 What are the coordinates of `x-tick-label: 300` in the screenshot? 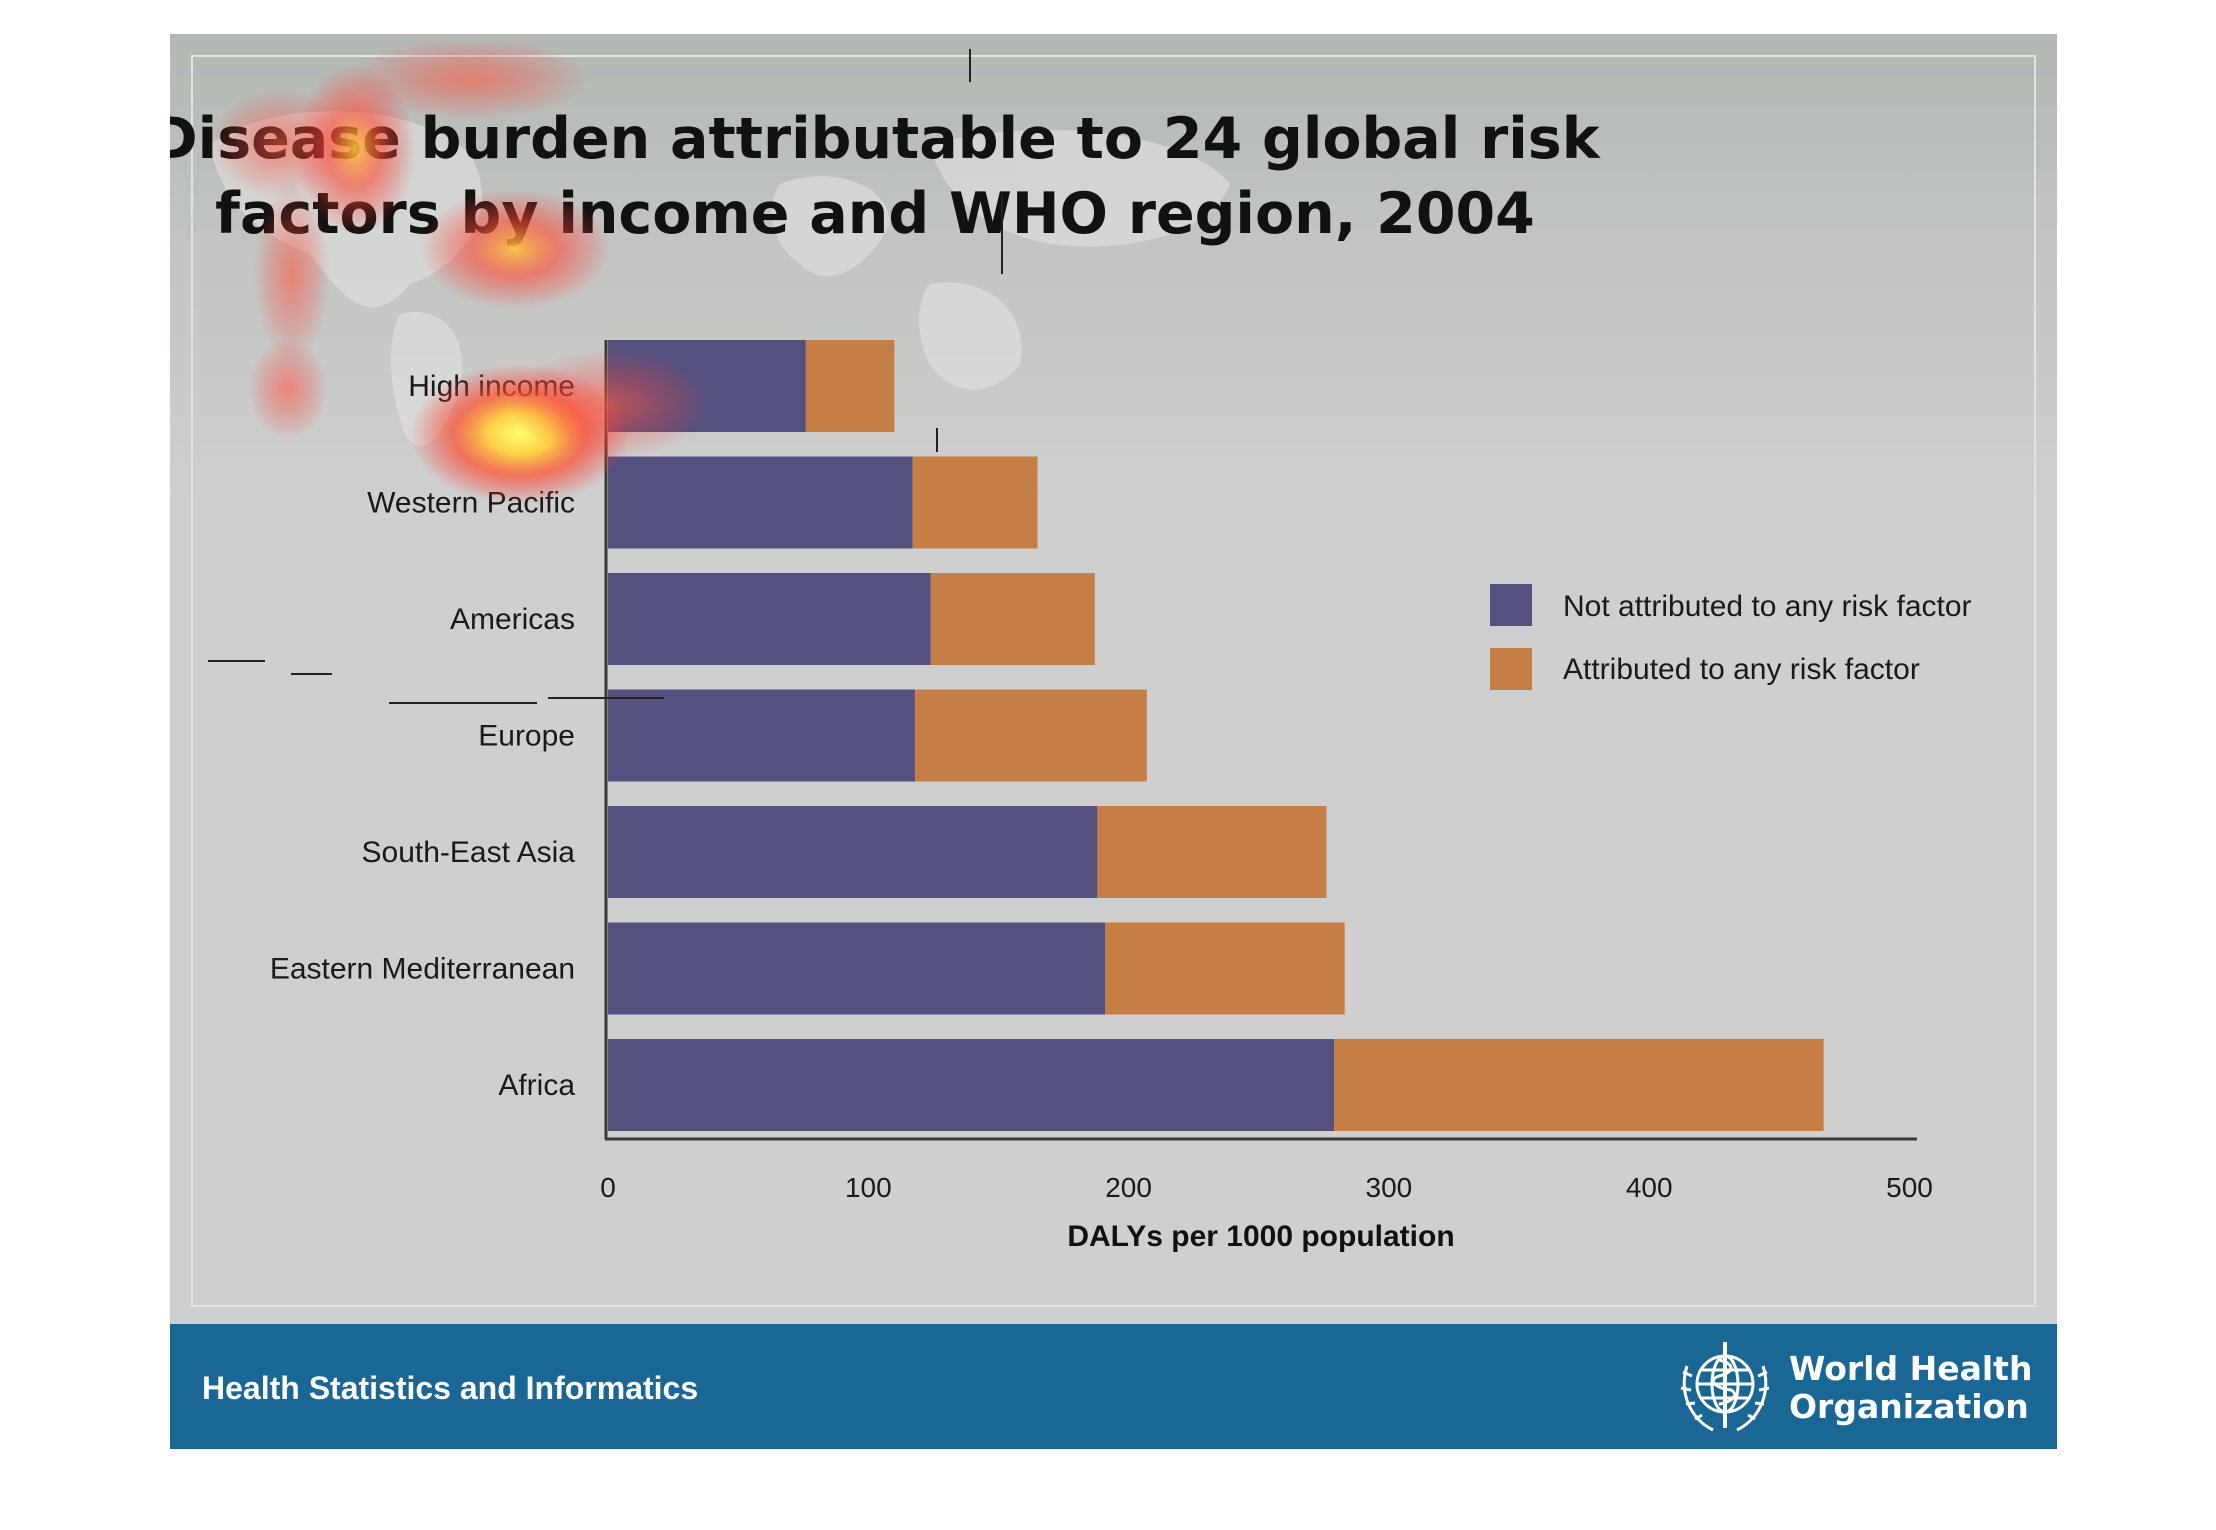 It's located at (1389, 1187).